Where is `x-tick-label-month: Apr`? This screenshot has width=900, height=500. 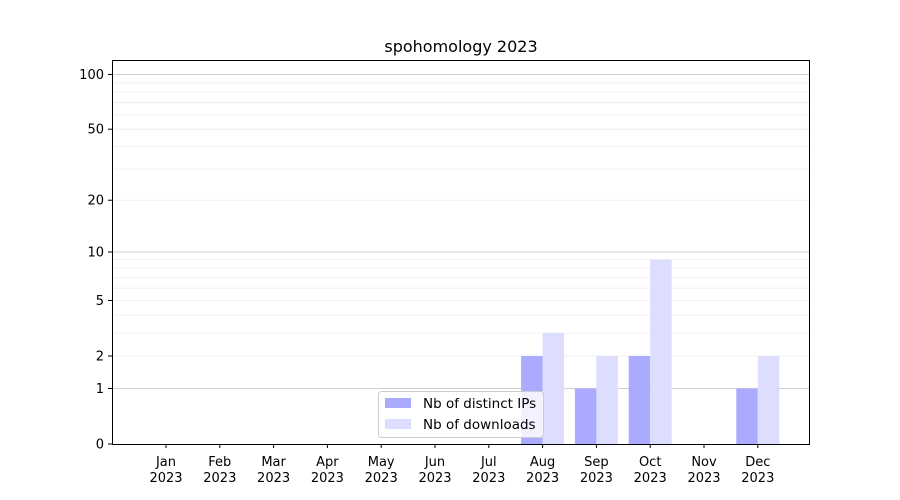 x-tick-label-month: Apr is located at coordinates (327, 462).